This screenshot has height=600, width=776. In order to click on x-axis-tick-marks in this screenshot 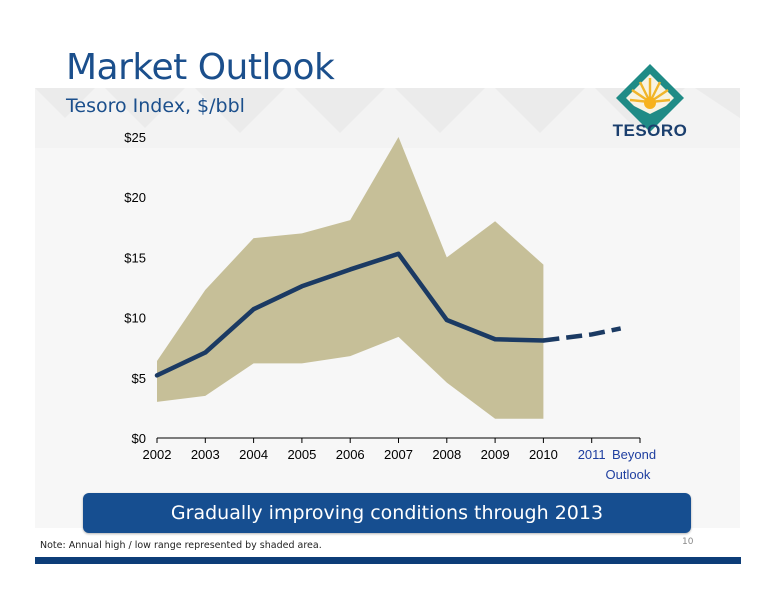, I will do `click(398, 440)`.